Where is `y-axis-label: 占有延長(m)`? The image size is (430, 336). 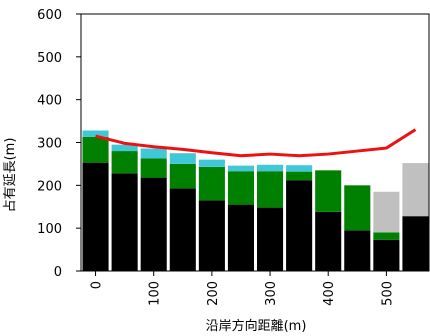 y-axis-label: 占有延長(m) is located at coordinates (10, 175).